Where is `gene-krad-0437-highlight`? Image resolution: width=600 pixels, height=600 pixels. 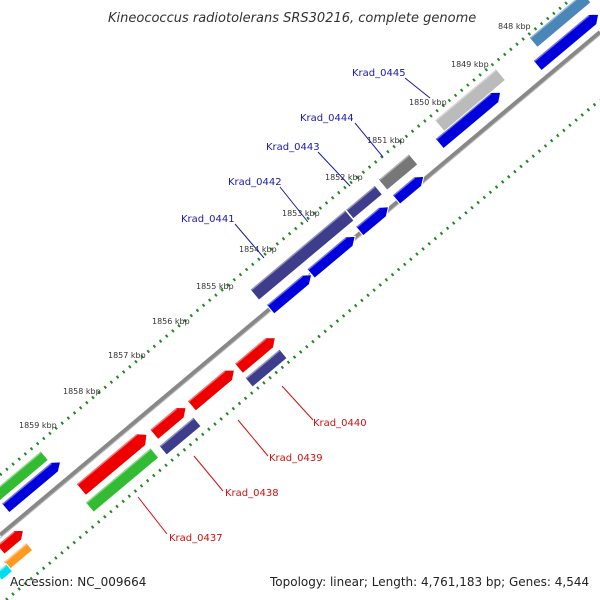 gene-krad-0437-highlight is located at coordinates (118, 476).